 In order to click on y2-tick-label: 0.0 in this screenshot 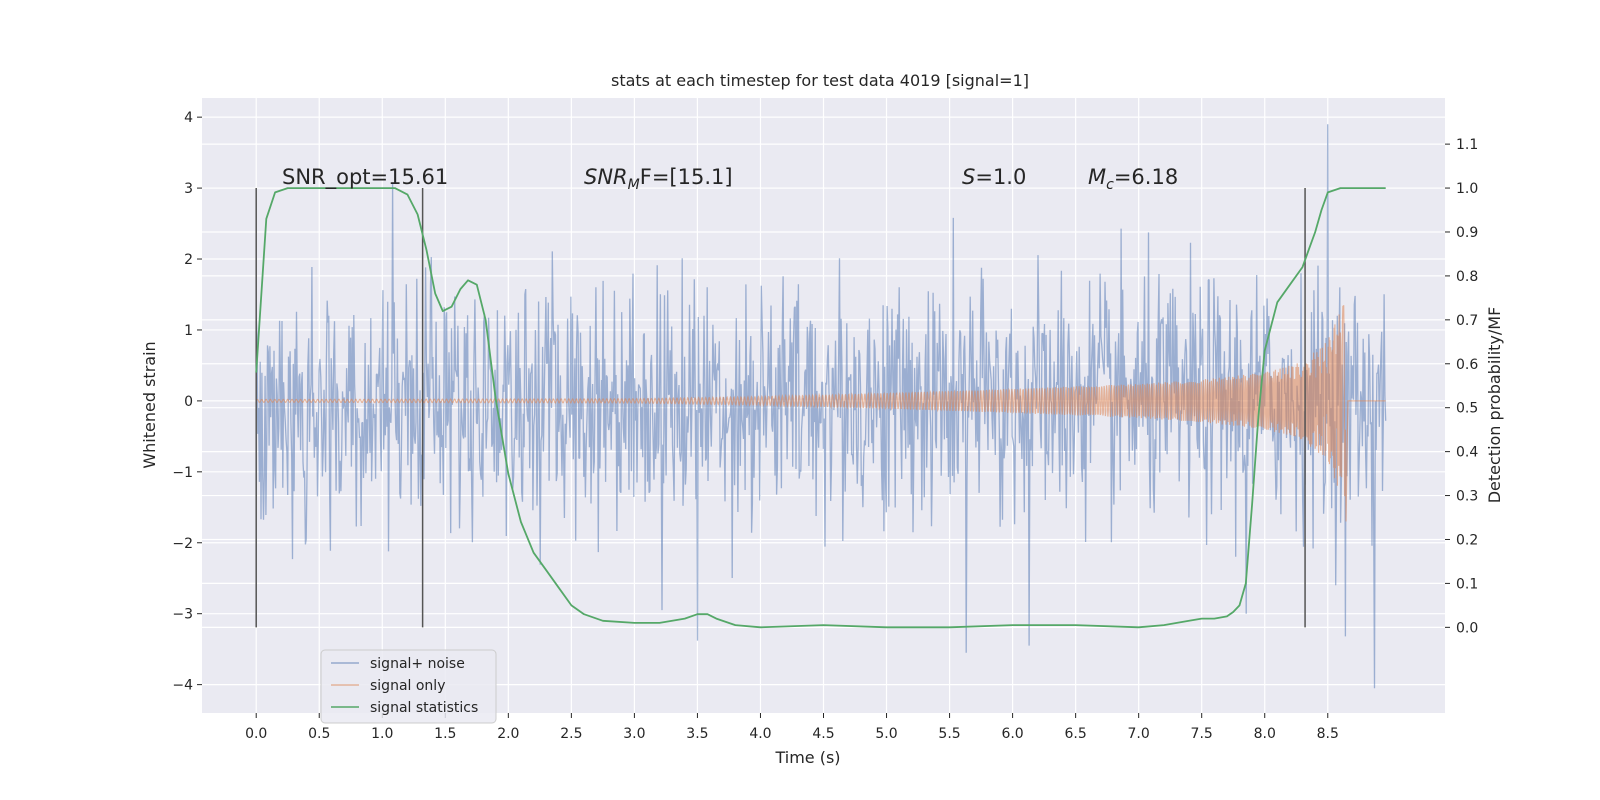, I will do `click(1467, 628)`.